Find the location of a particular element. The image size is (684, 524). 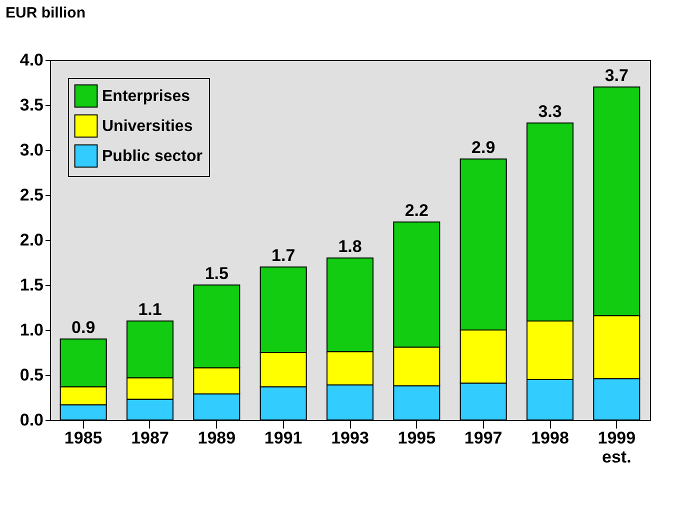

x-tick-label: 1991 is located at coordinates (283, 438).